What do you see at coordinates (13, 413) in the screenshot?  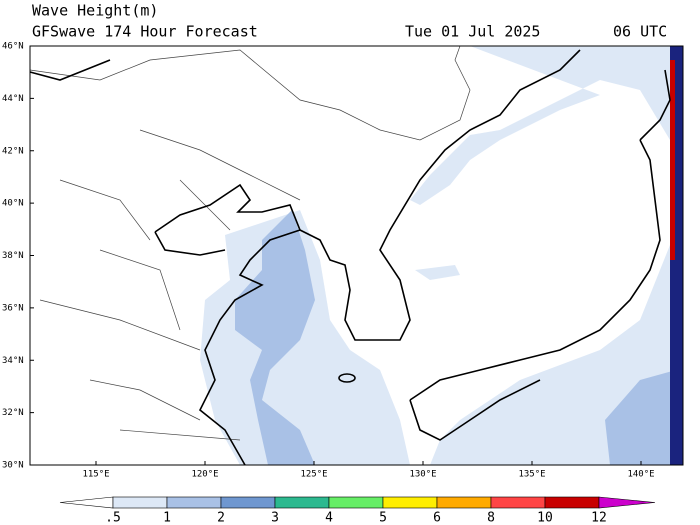 I see `lat-label: 32°N` at bounding box center [13, 413].